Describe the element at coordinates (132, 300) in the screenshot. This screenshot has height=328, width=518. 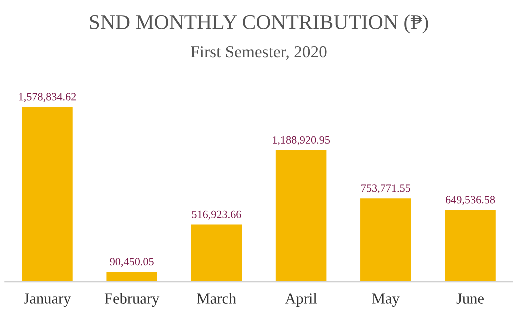
I see `x-tick-label: February` at that location.